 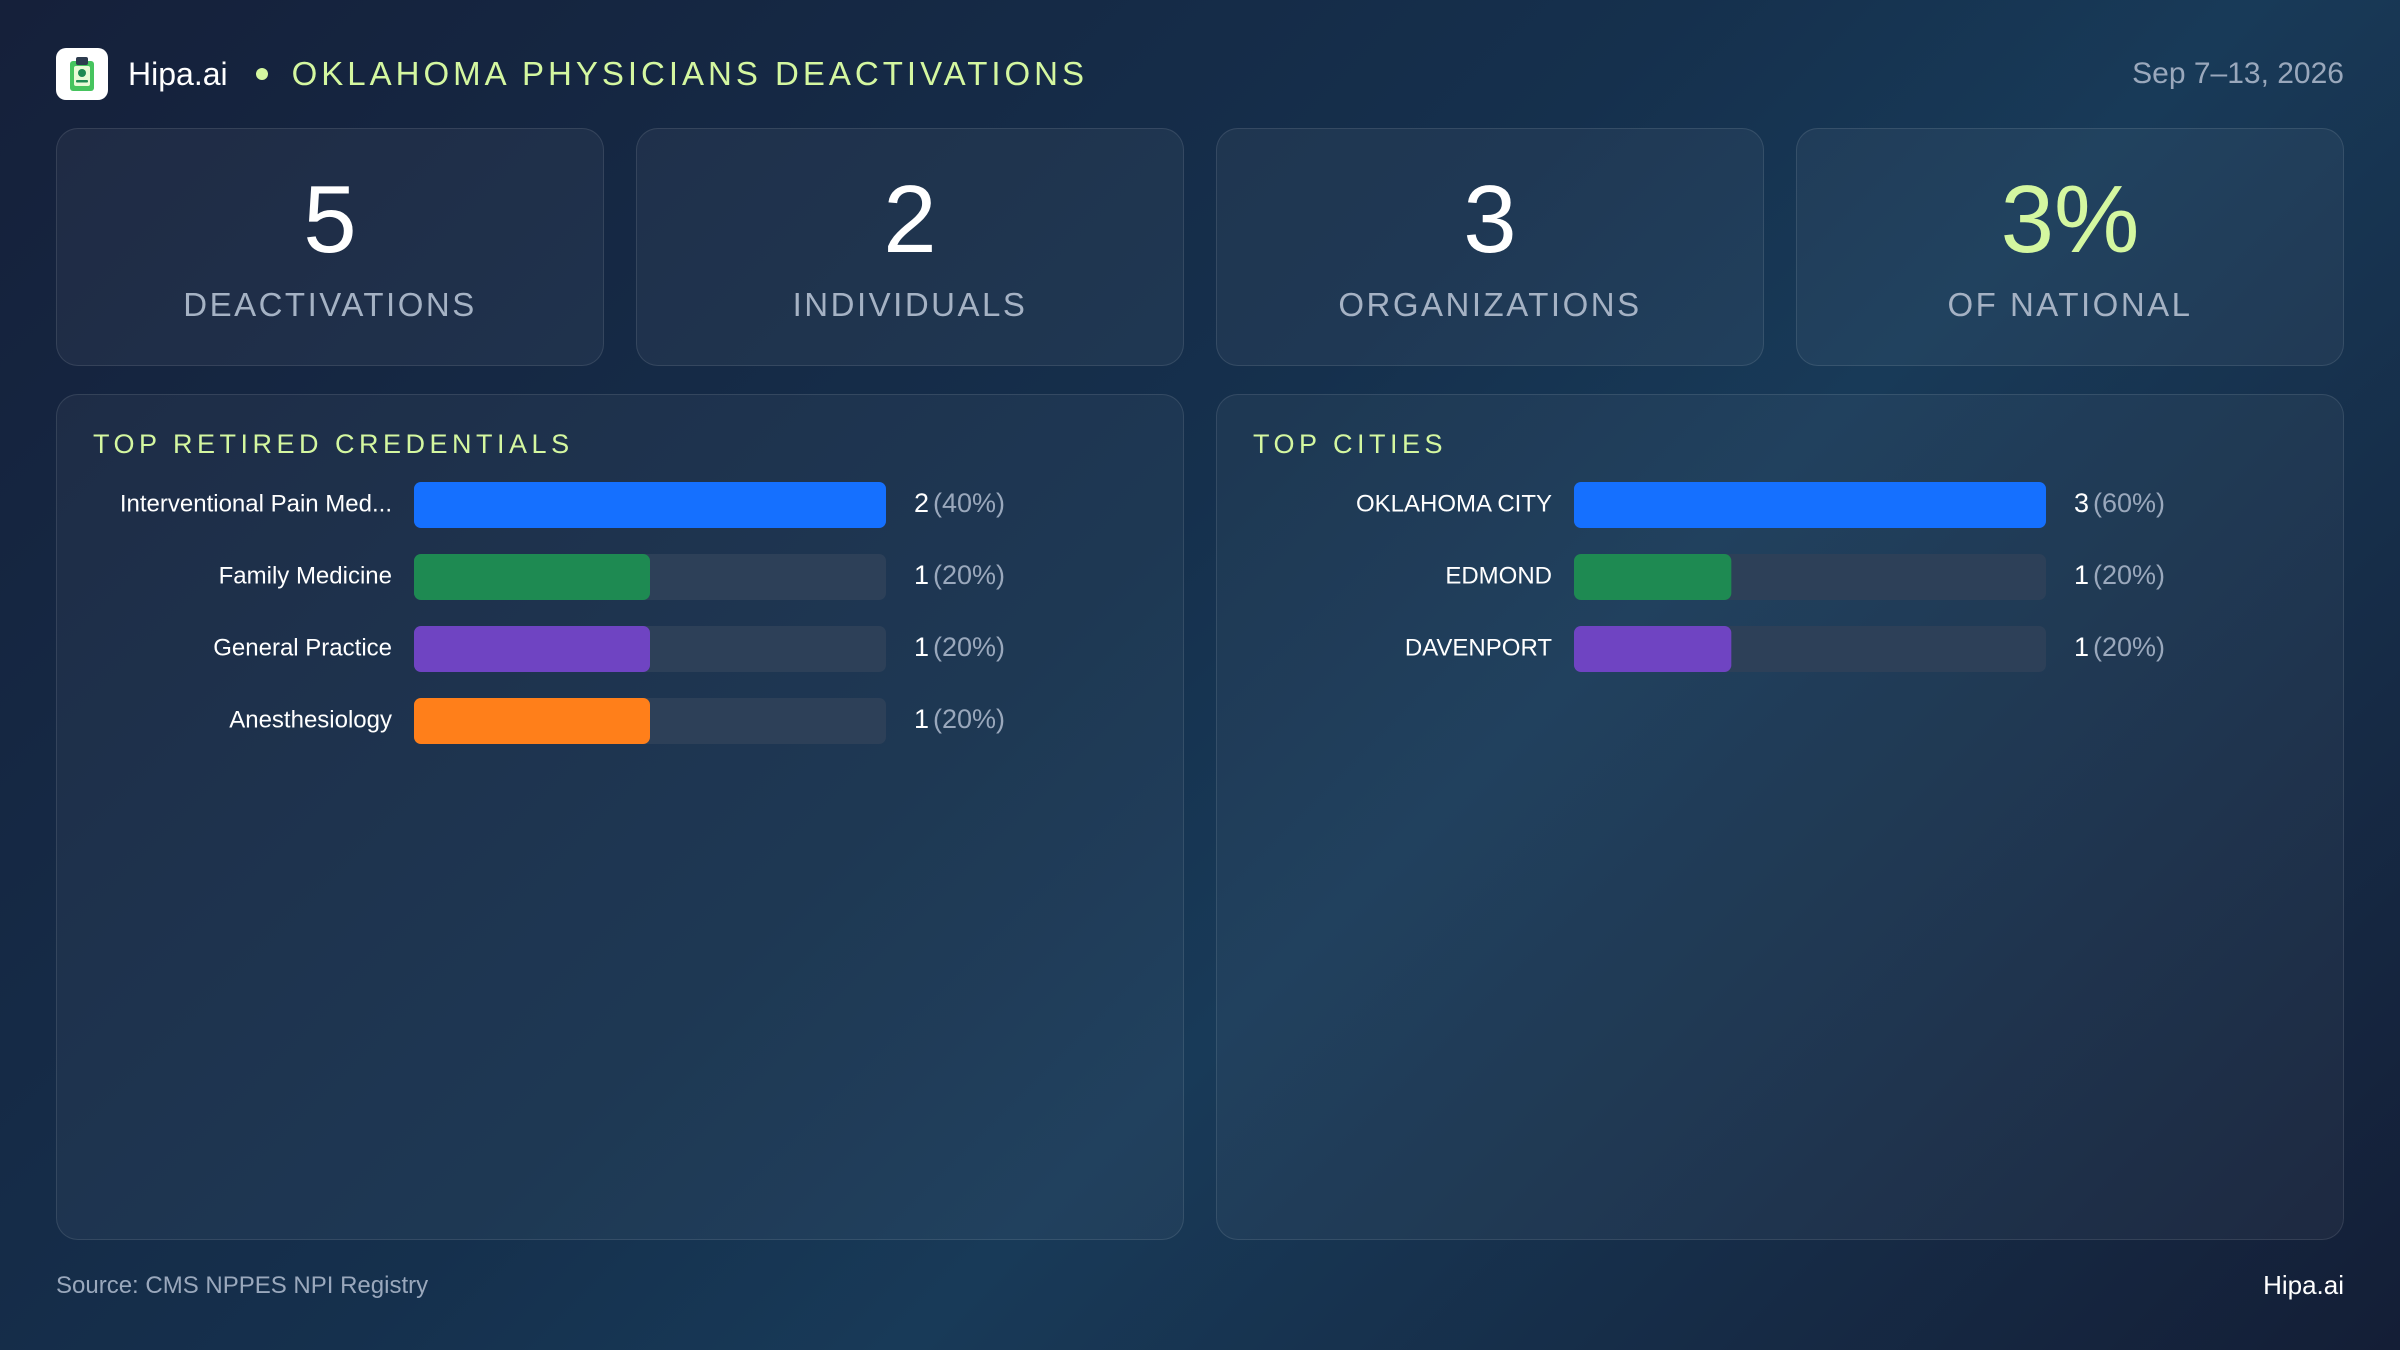 What do you see at coordinates (2070, 219) in the screenshot?
I see `stat-value: 3%` at bounding box center [2070, 219].